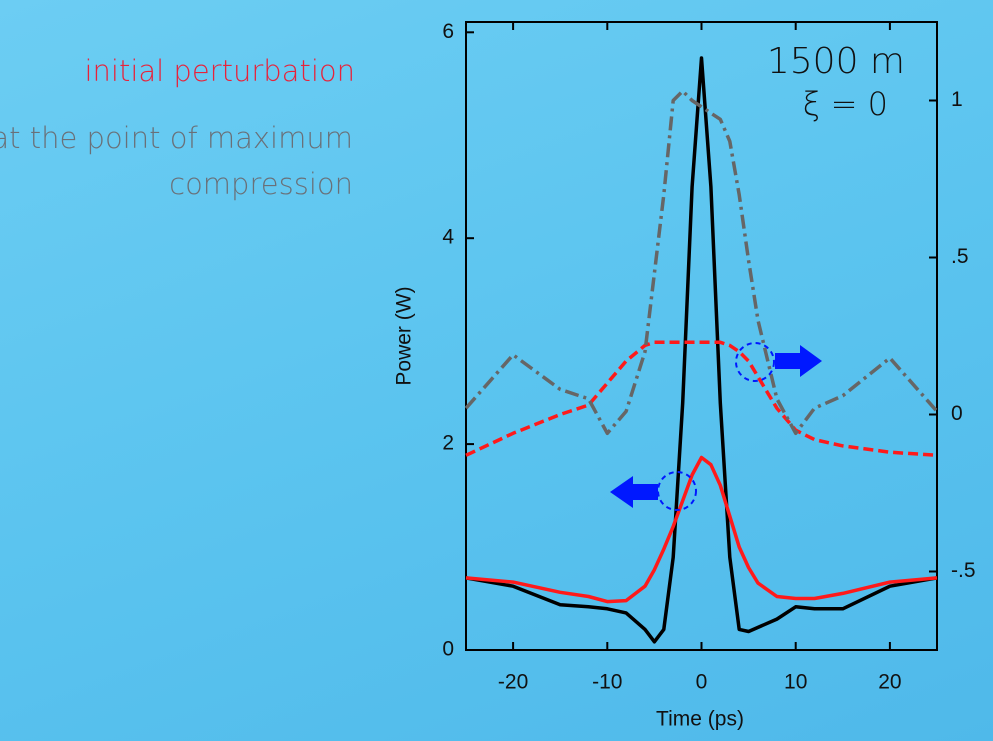 The height and width of the screenshot is (741, 993). What do you see at coordinates (700, 719) in the screenshot?
I see `x-axis-label: Time (ps)` at bounding box center [700, 719].